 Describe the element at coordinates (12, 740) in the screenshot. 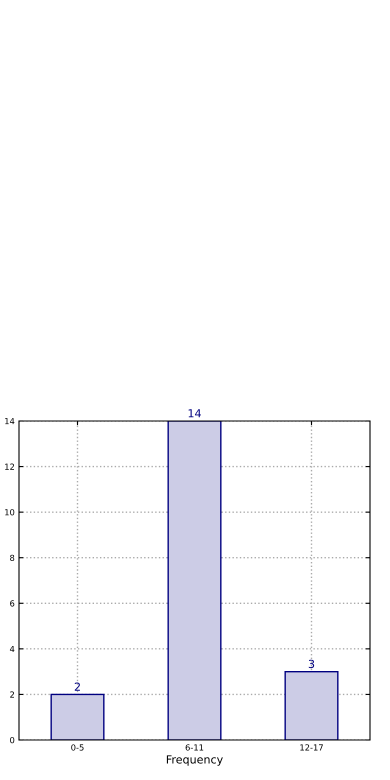

I see `y-tick-label: 0` at that location.